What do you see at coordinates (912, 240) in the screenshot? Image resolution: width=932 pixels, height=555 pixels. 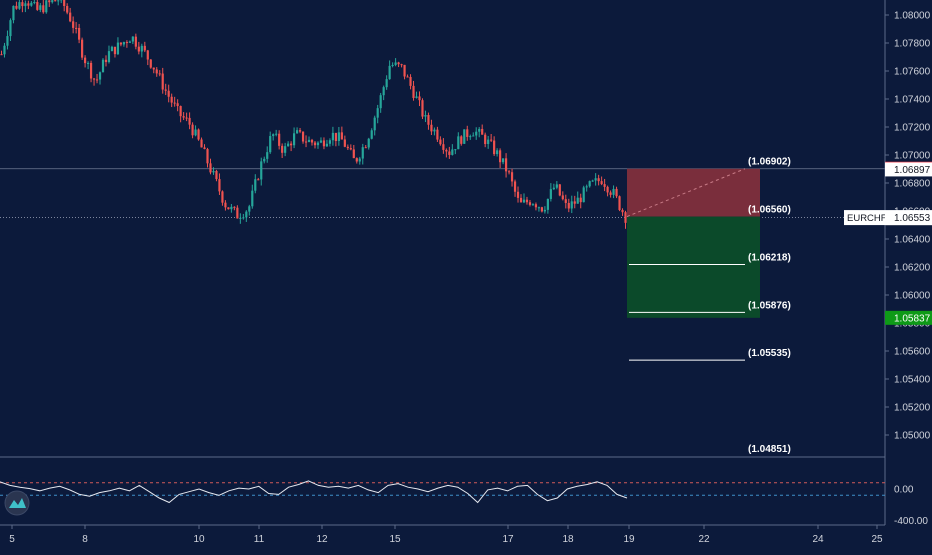 I see `price-tick-label: 1.06400` at bounding box center [912, 240].